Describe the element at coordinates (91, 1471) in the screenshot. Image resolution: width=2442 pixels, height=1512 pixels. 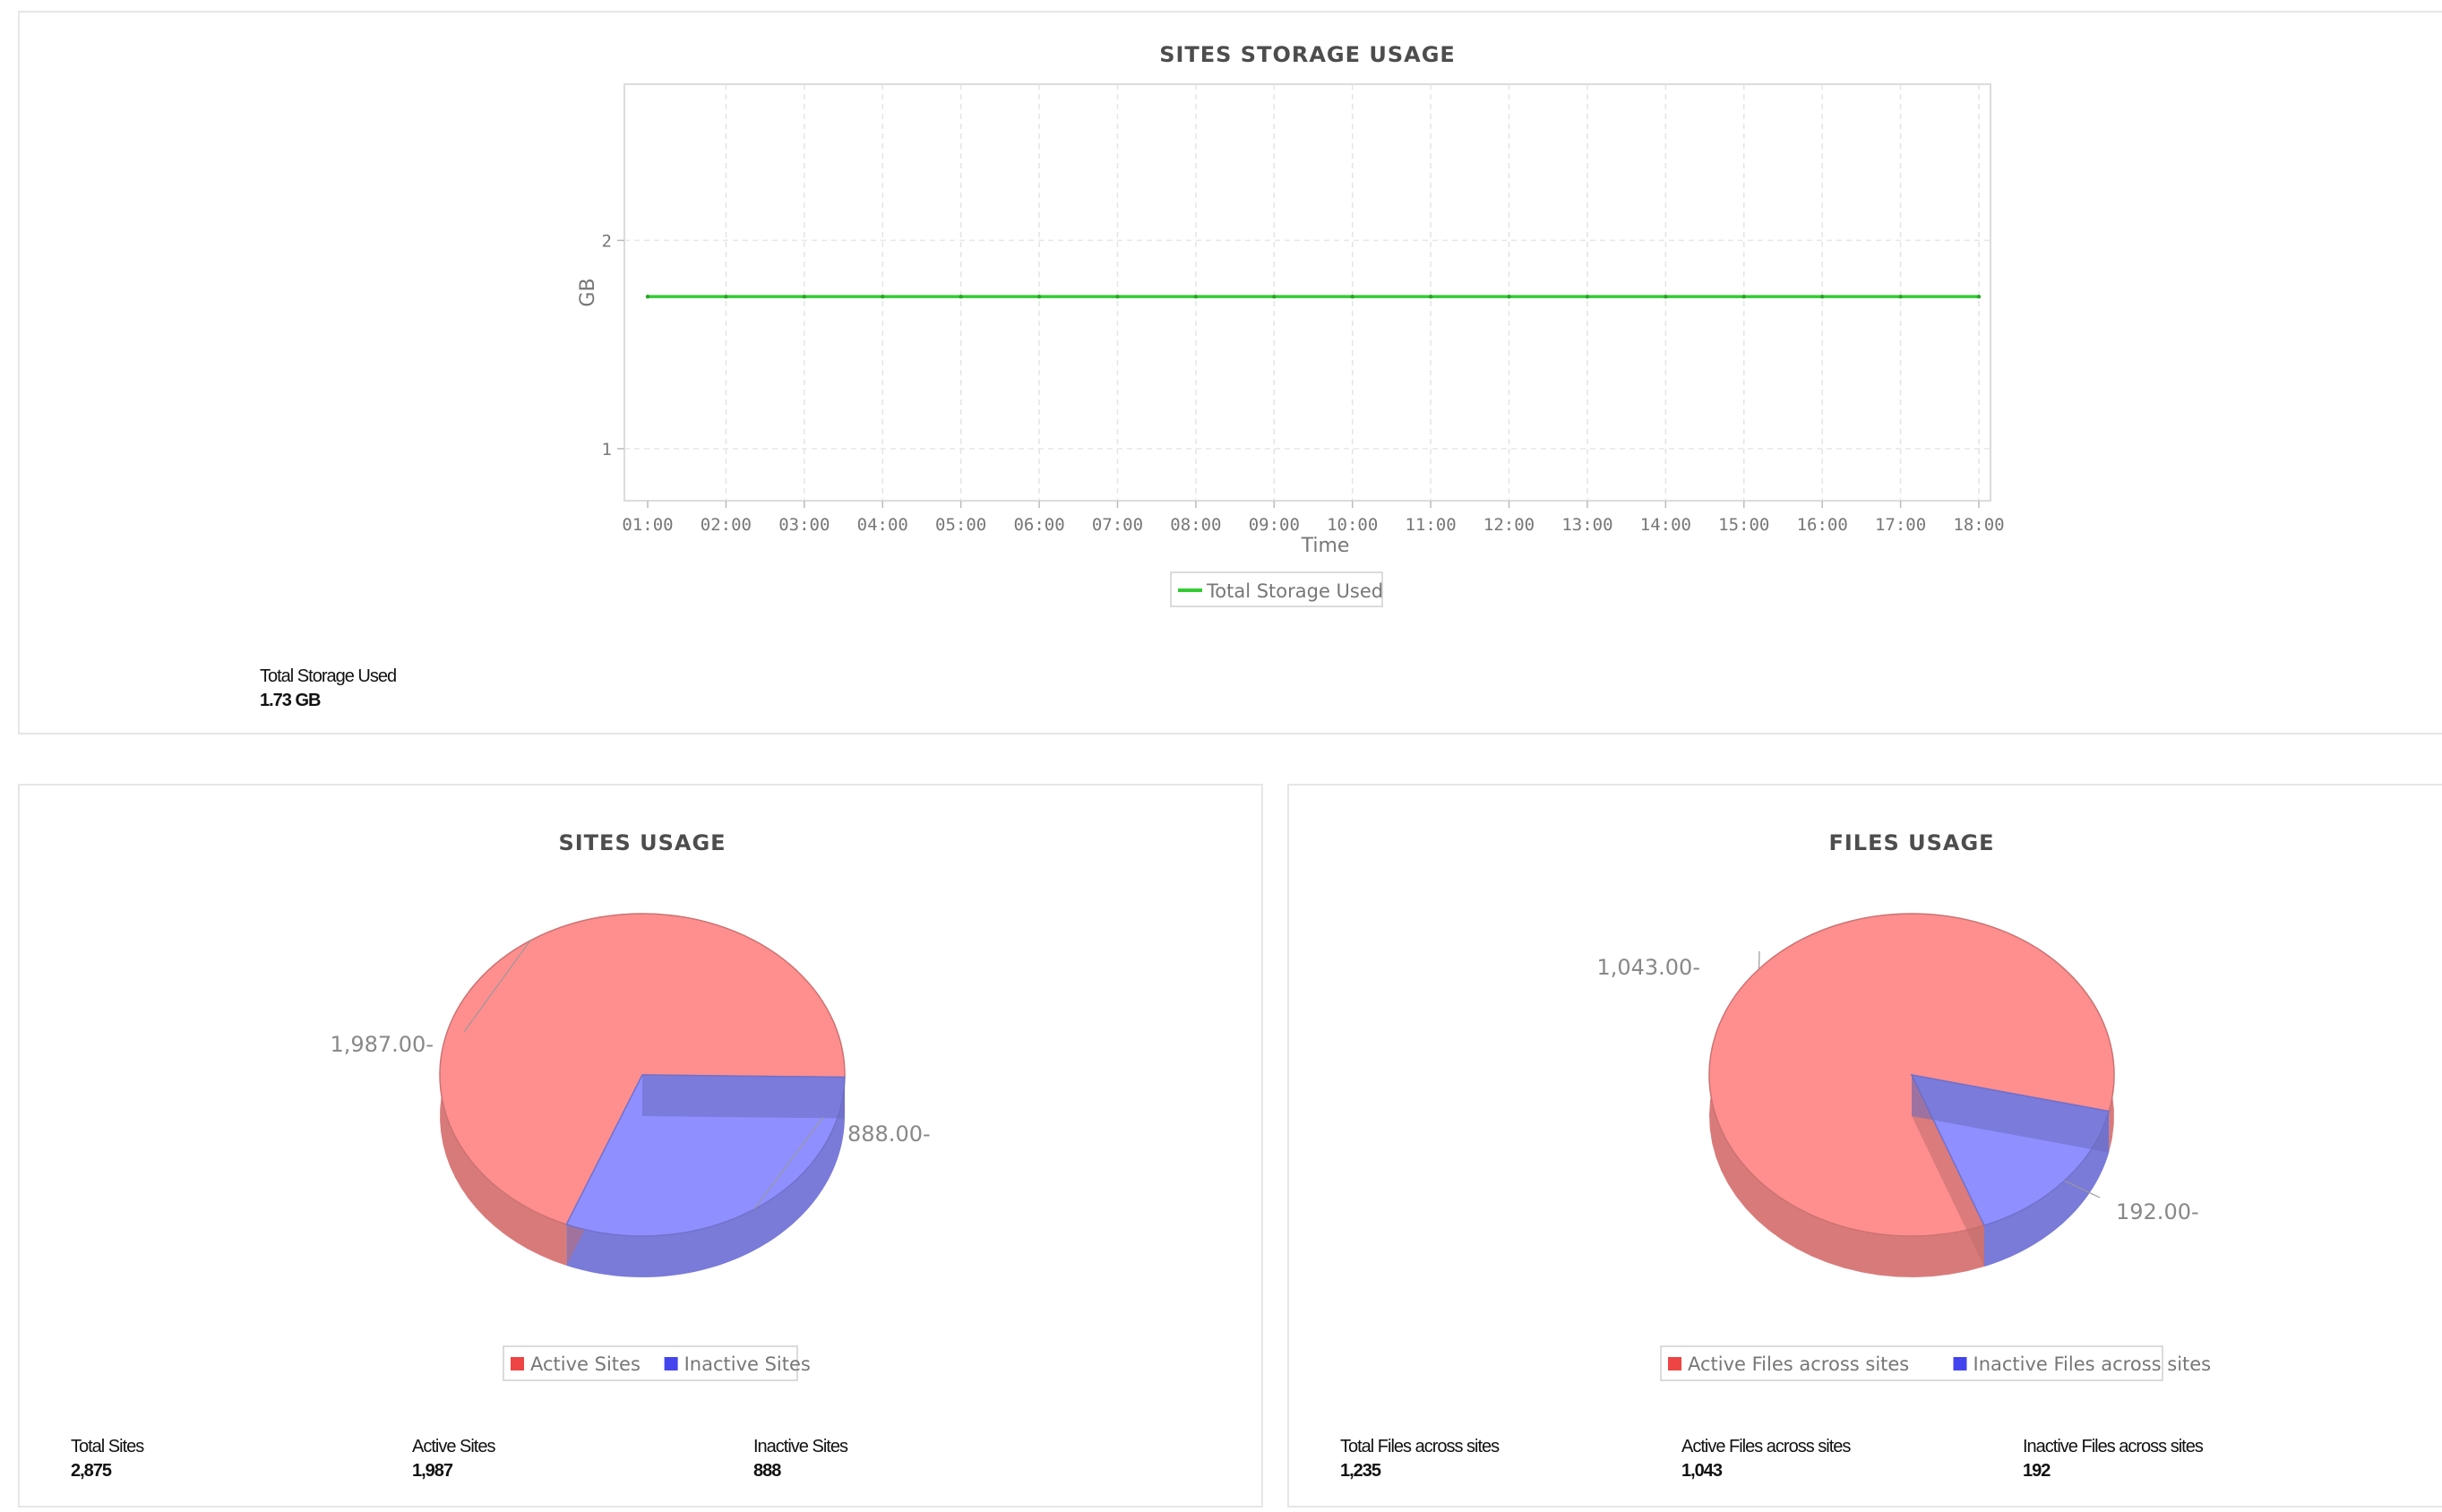
I see `stat-value: 2,875` at that location.